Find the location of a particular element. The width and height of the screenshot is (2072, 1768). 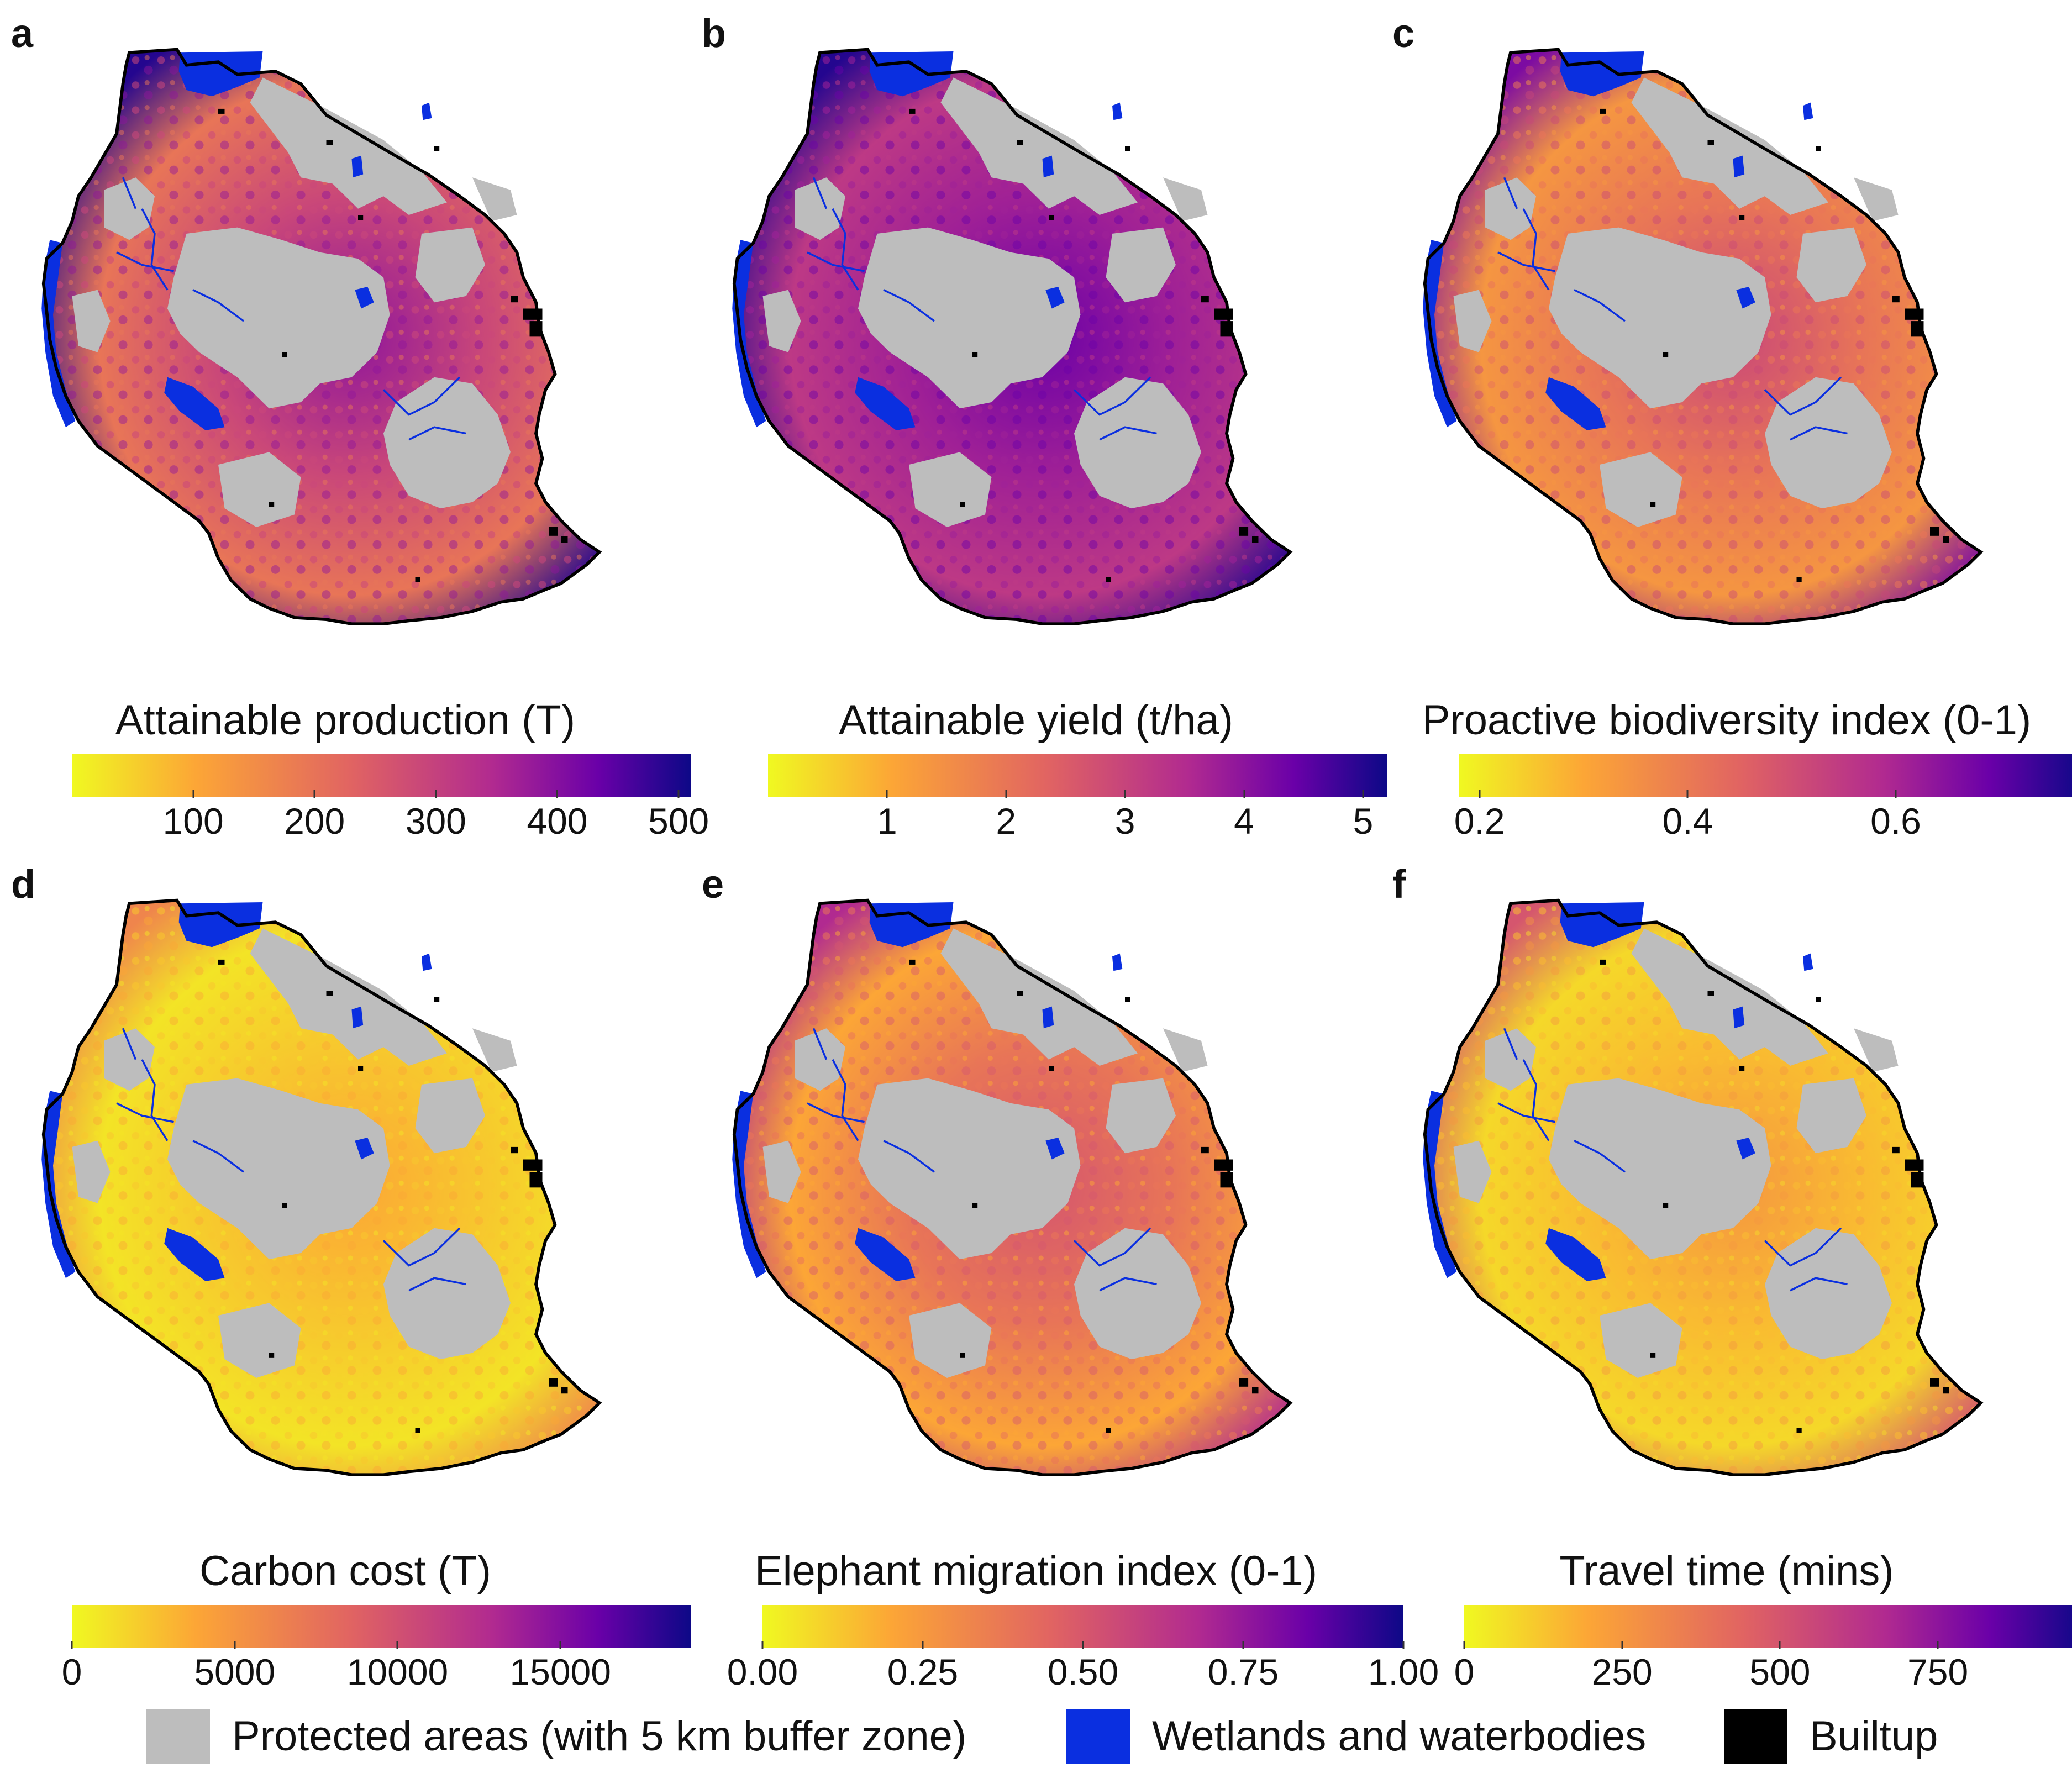

colorbar-tick-label: 15000 is located at coordinates (560, 1671).